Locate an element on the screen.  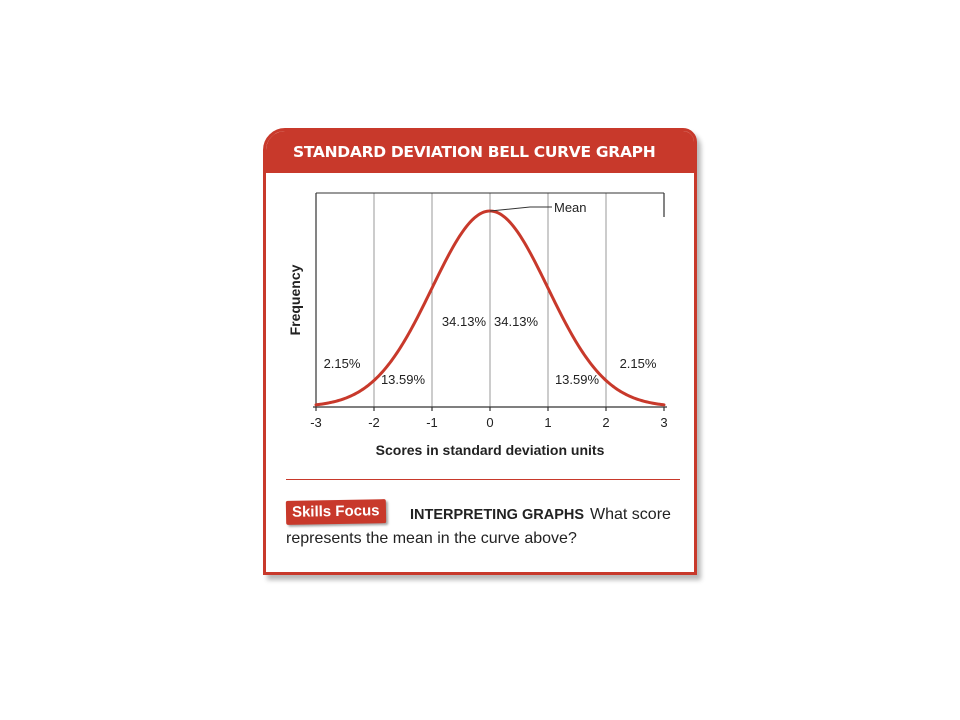
x-tick-label: 2 is located at coordinates (605, 422).